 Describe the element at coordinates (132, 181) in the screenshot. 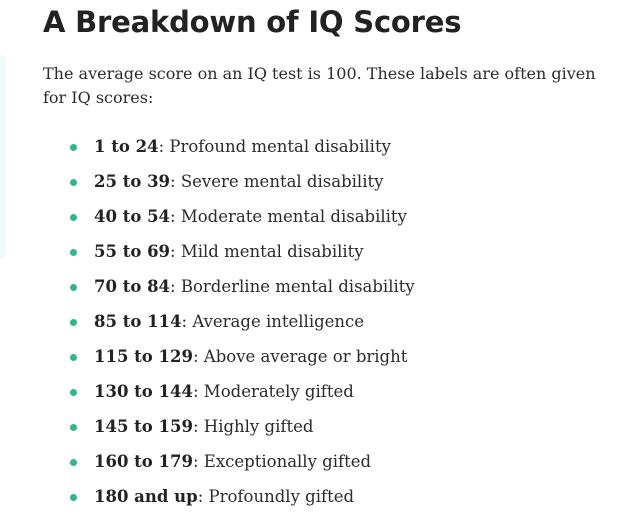

I see `score-range: 25 to 39` at that location.